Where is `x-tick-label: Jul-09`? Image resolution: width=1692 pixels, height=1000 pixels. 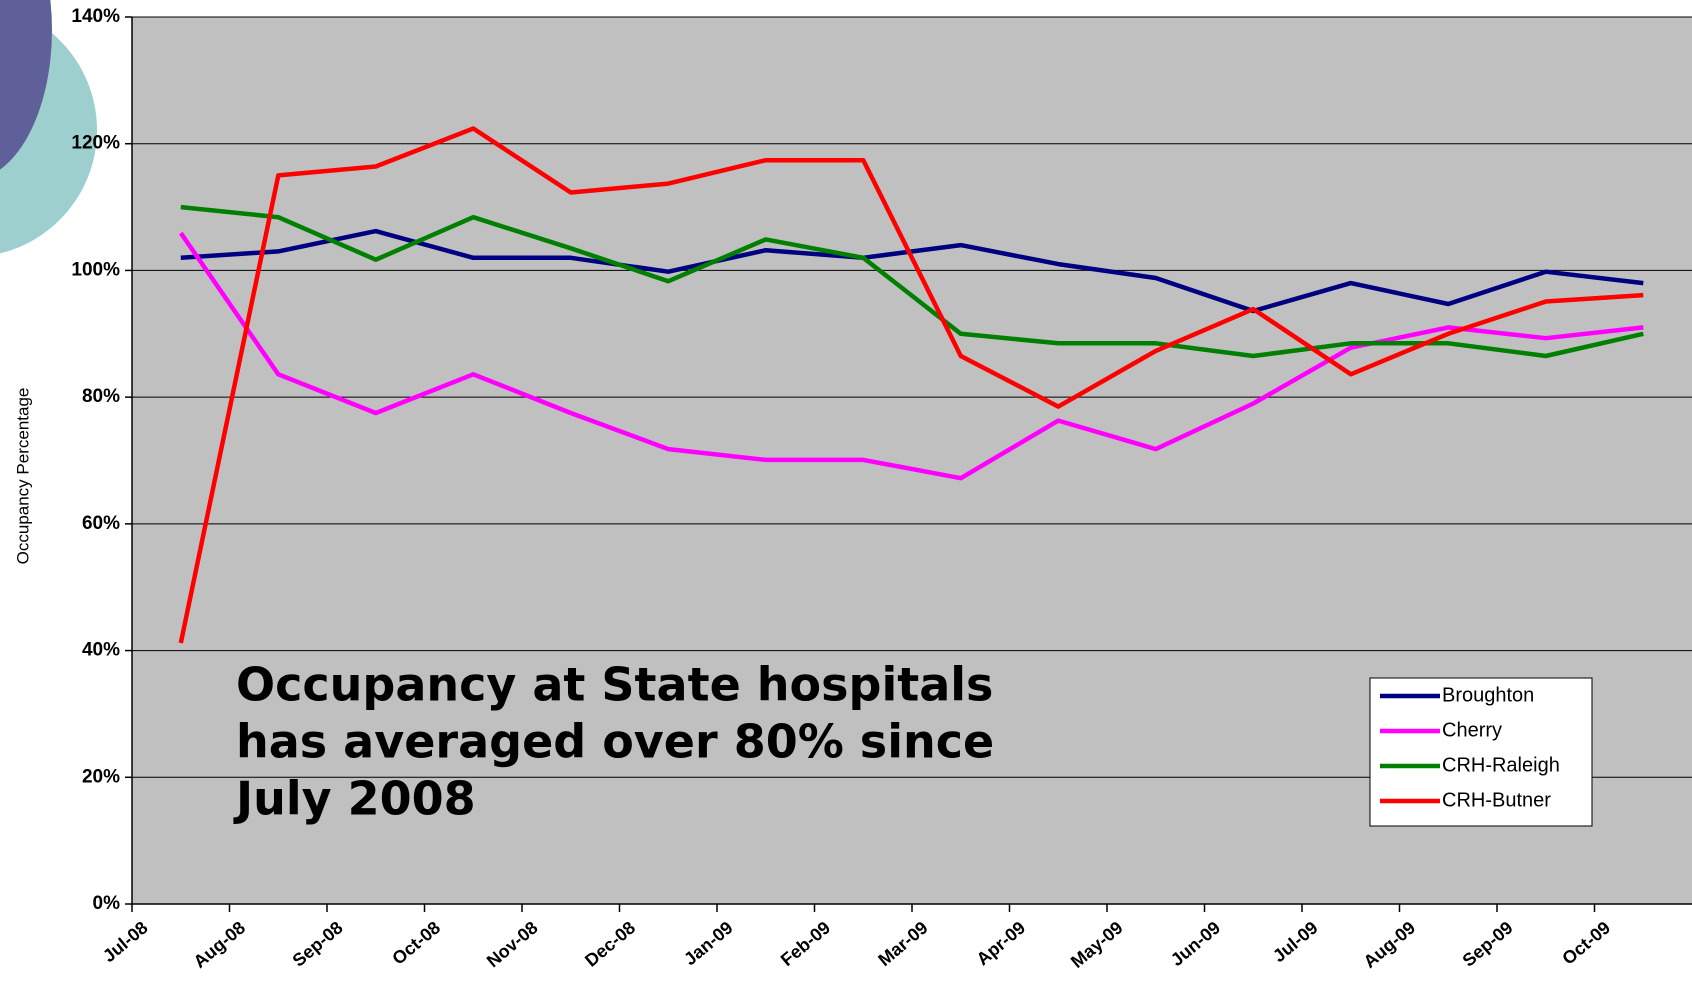
x-tick-label: Jul-09 is located at coordinates (1295, 941).